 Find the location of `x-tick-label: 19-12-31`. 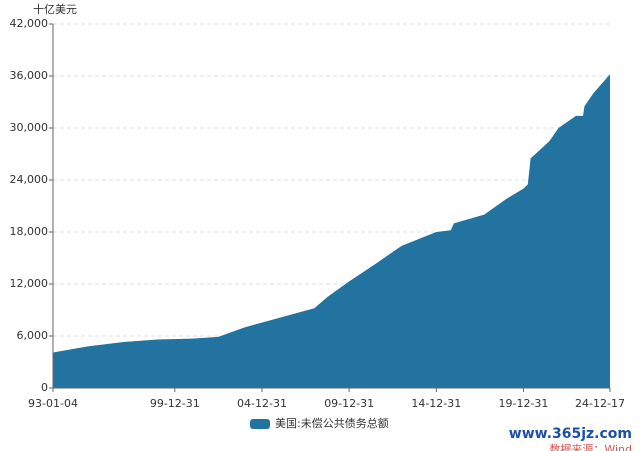

x-tick-label: 19-12-31 is located at coordinates (523, 403).